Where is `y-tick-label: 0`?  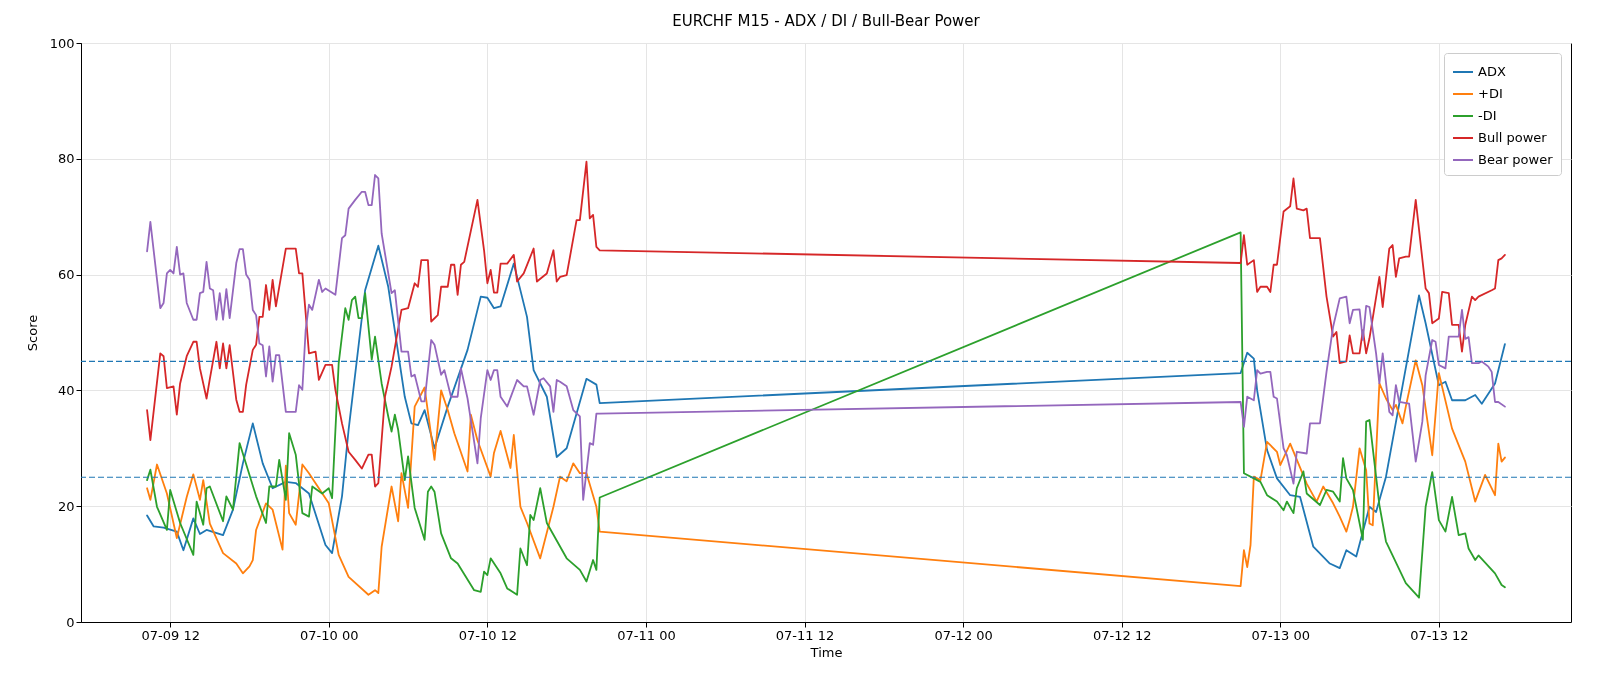
y-tick-label: 0 is located at coordinates (70, 622).